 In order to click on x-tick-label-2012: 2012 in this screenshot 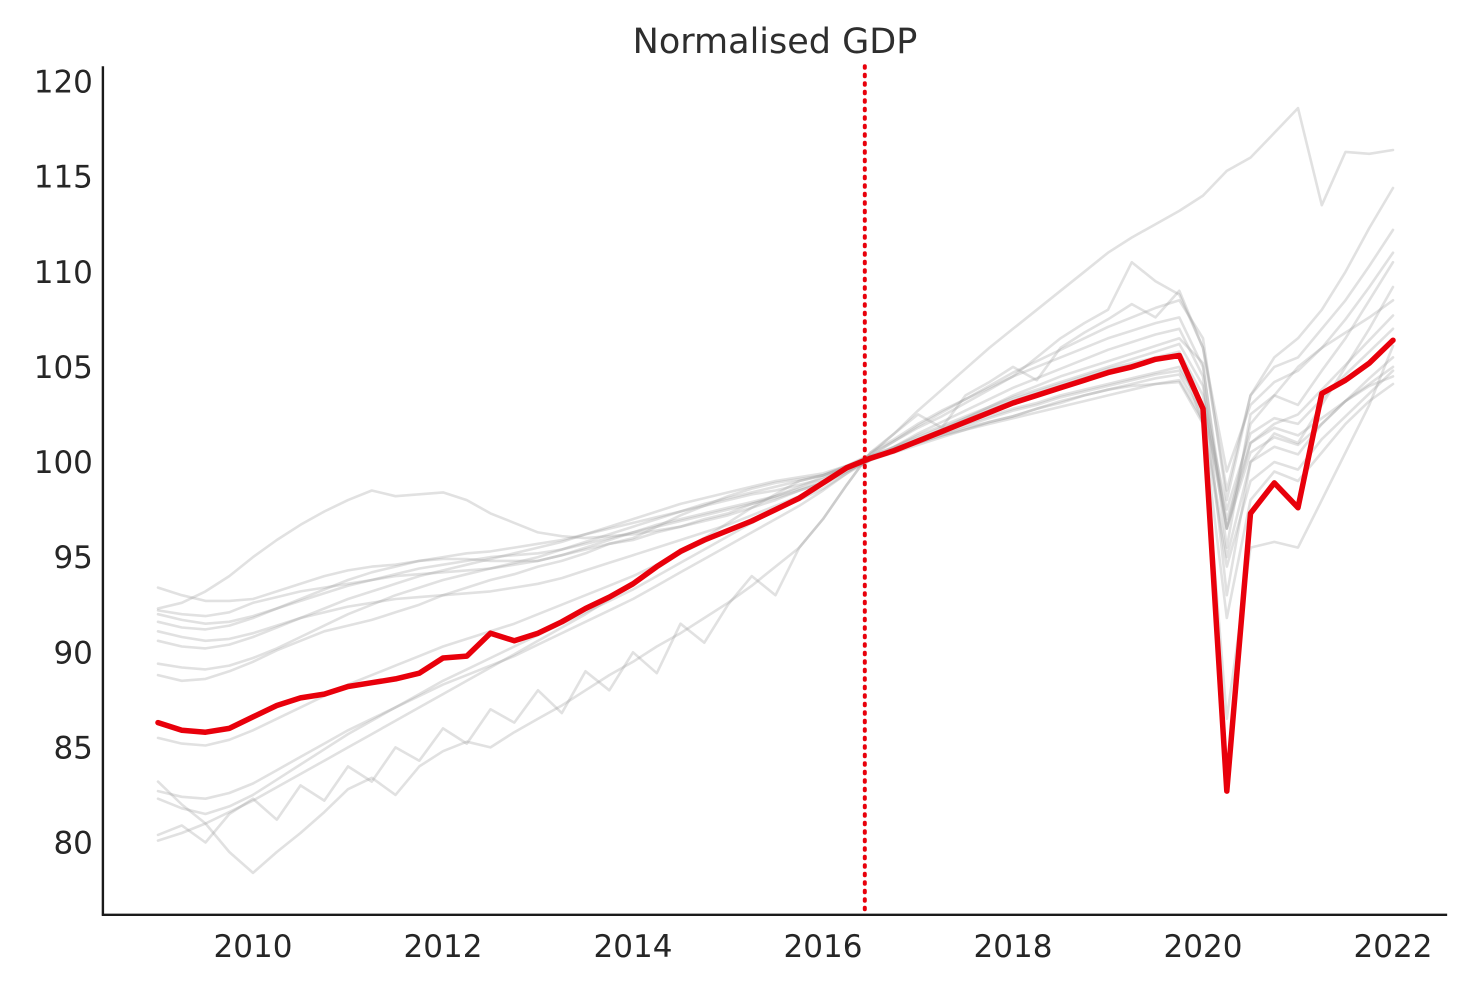, I will do `click(443, 947)`.